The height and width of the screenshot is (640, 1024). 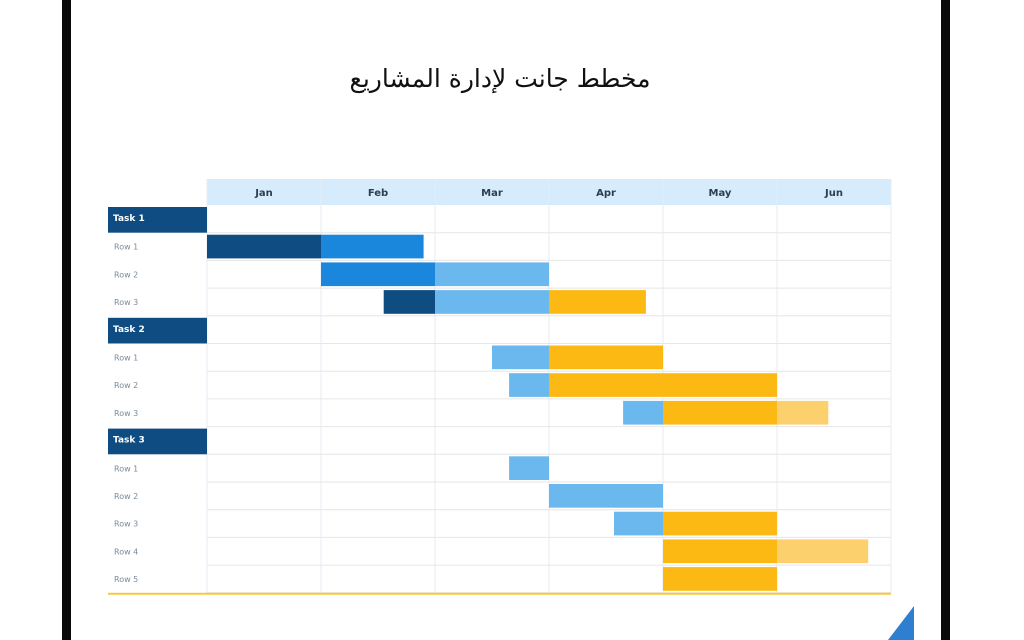 What do you see at coordinates (263, 193) in the screenshot?
I see `month-label-jan: Jan` at bounding box center [263, 193].